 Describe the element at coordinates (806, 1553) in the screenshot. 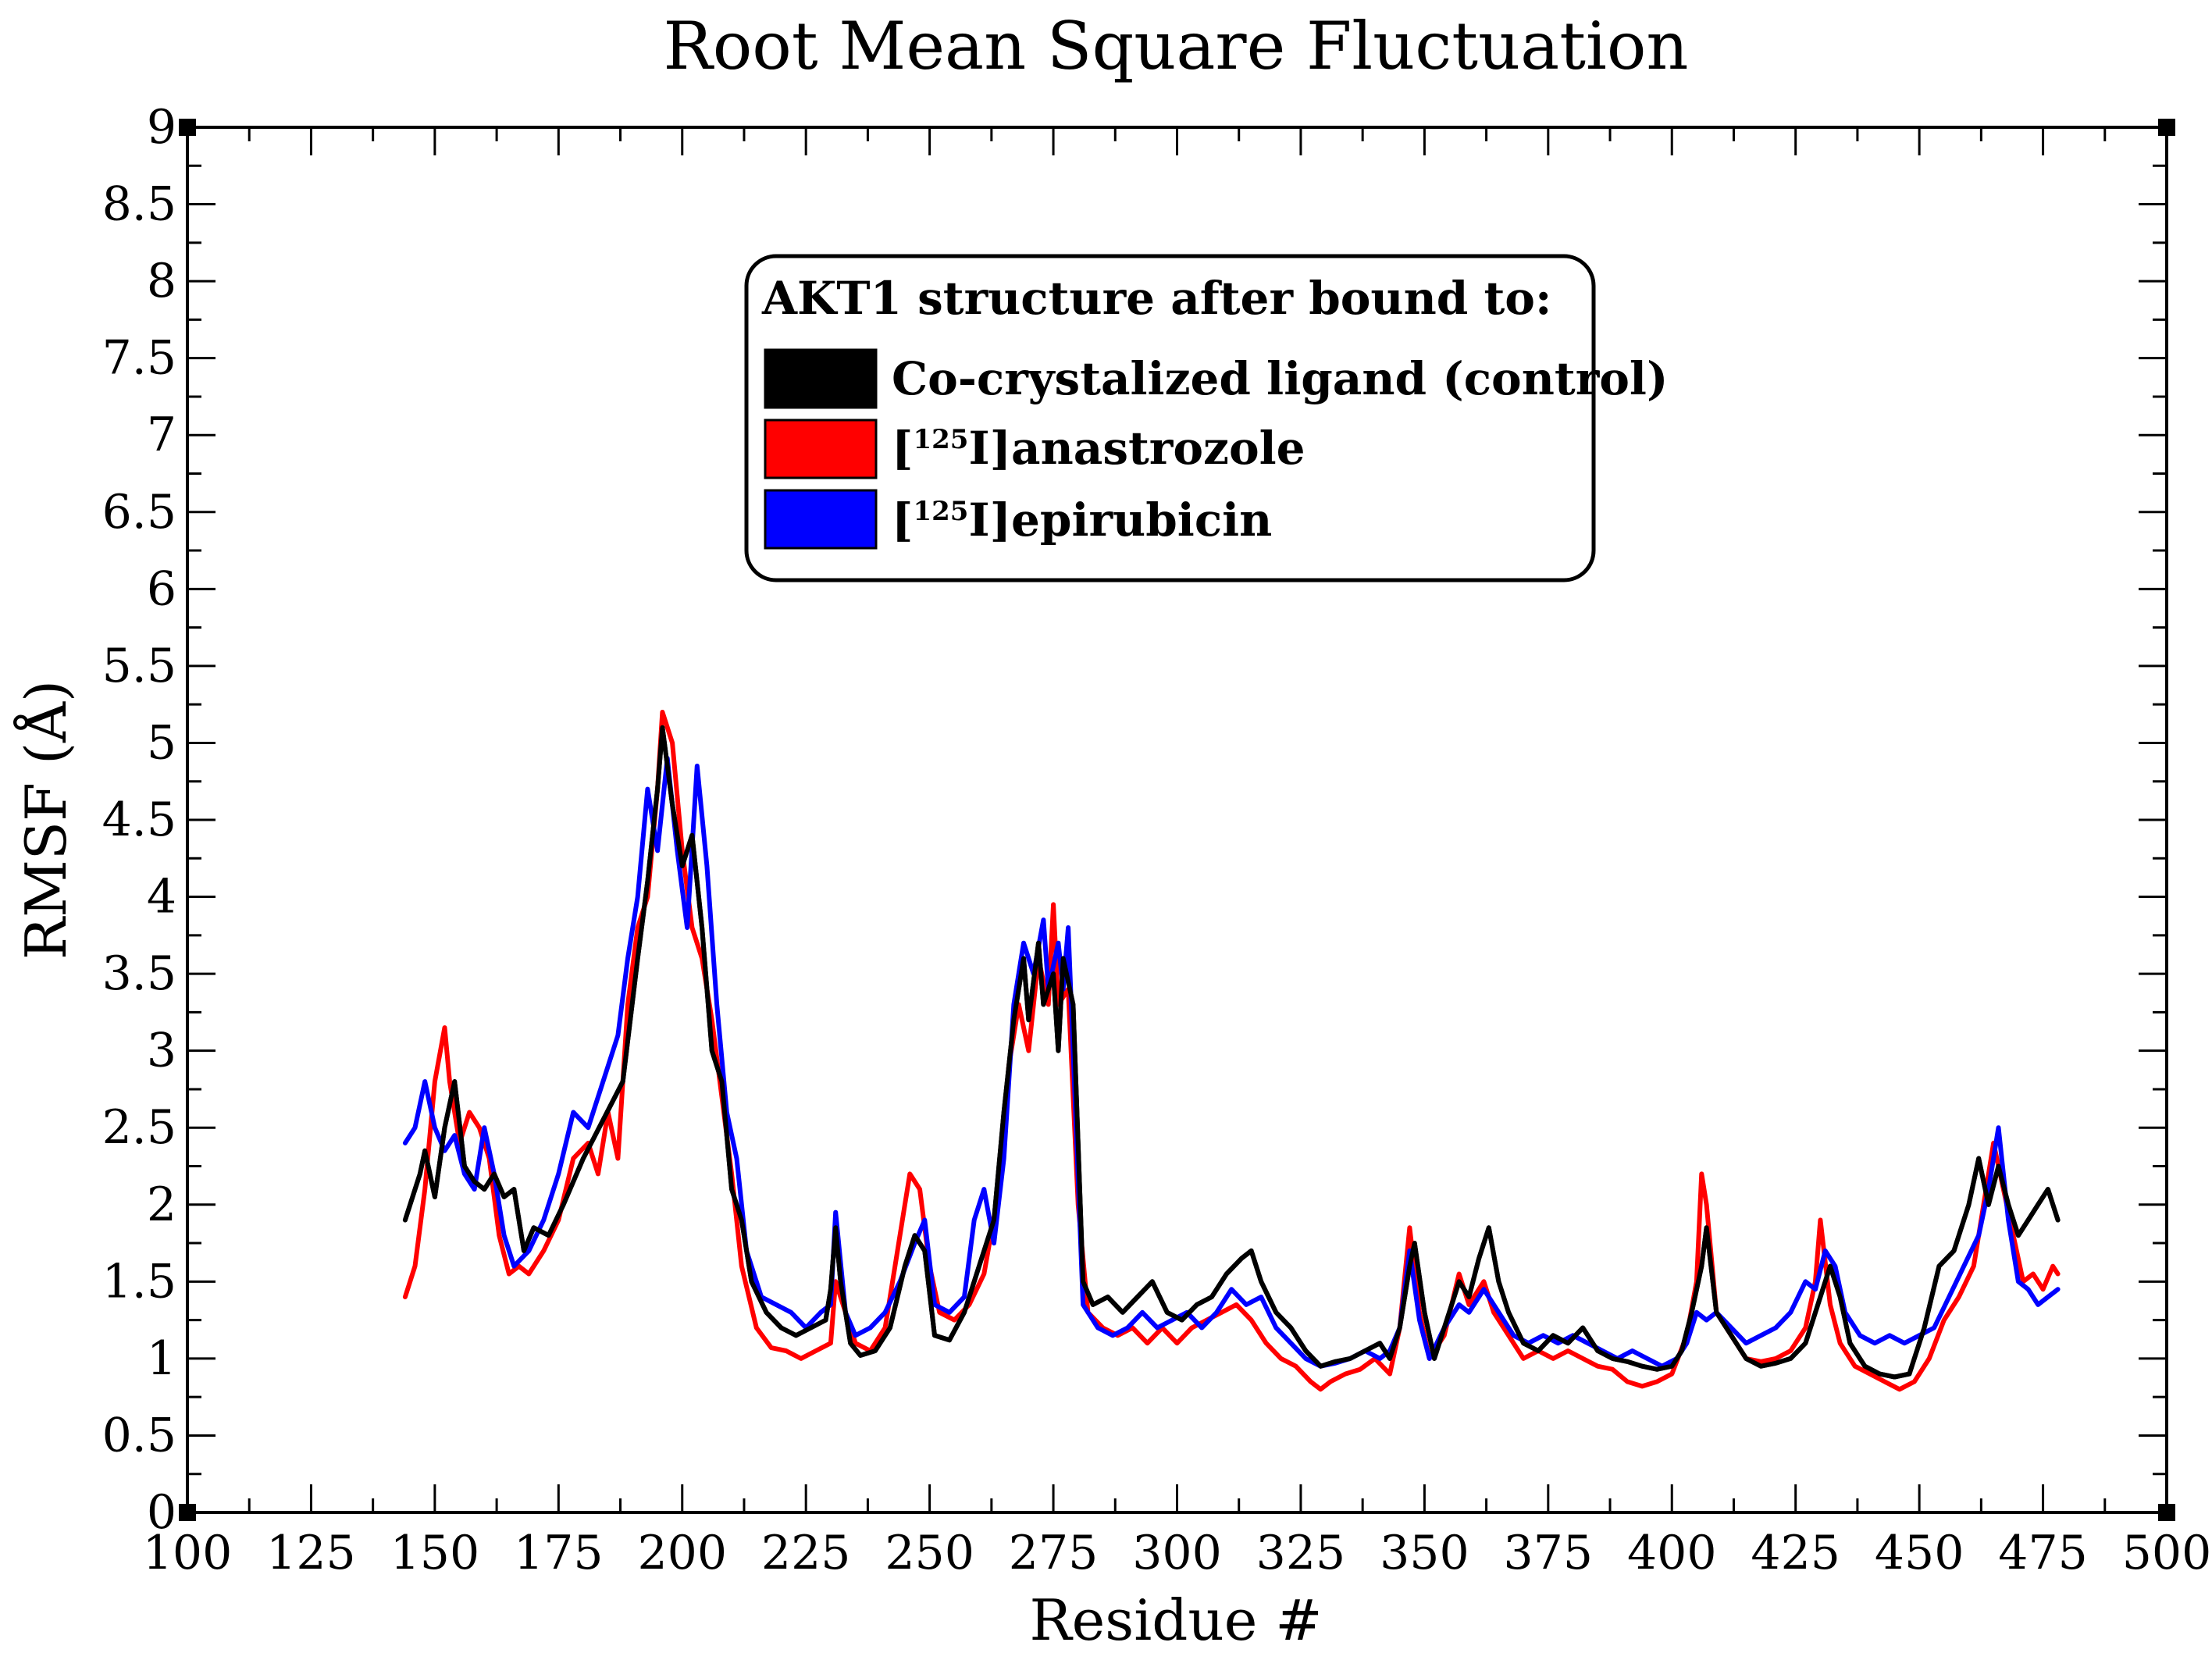

I see `x-tick-label: 225` at that location.